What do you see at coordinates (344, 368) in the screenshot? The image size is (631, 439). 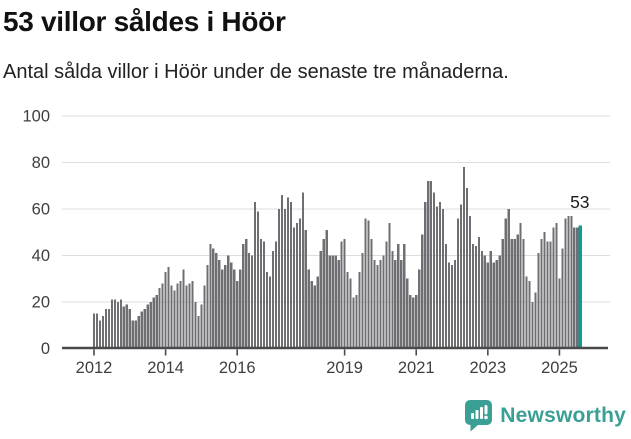 I see `x-tick-label: 2019` at bounding box center [344, 368].